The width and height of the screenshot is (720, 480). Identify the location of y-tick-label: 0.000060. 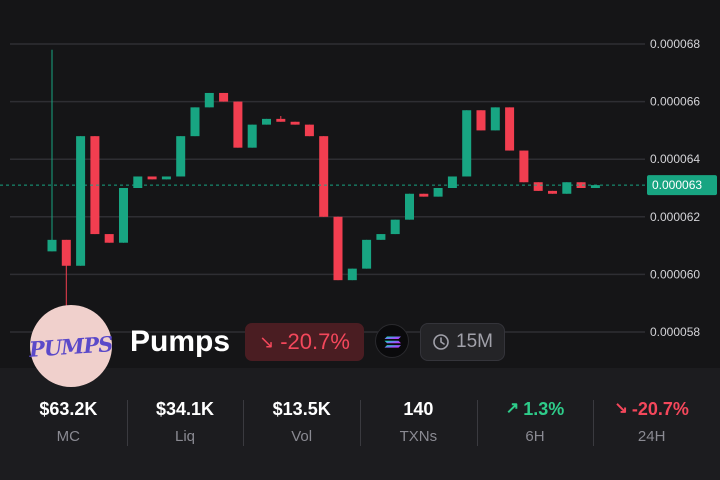
(675, 274).